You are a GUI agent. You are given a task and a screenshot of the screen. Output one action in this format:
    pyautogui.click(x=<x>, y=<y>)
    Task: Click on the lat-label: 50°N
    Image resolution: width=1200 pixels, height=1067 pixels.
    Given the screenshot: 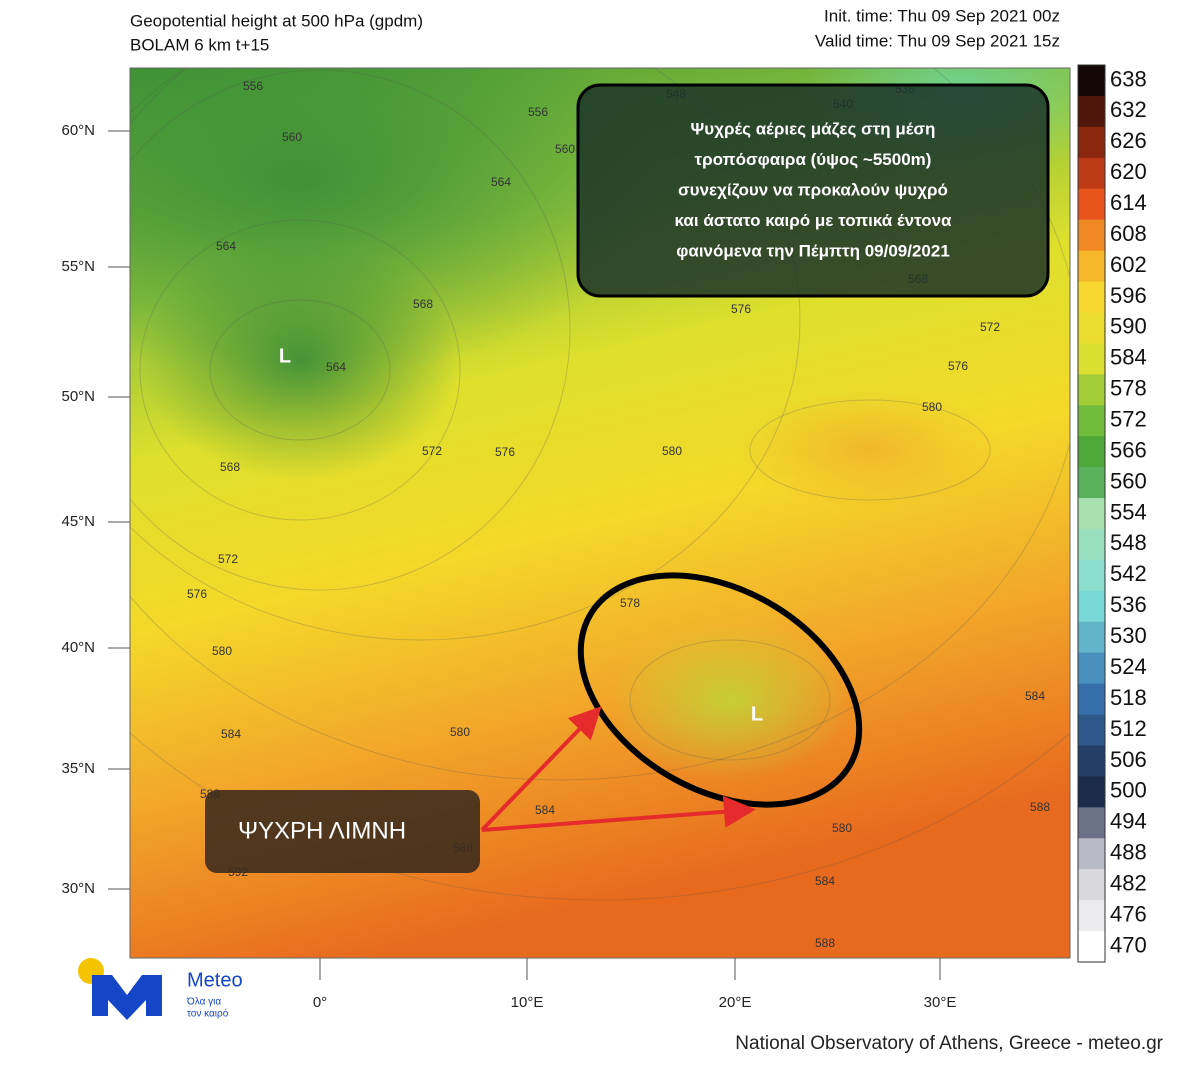 What is the action you would take?
    pyautogui.click(x=78, y=396)
    